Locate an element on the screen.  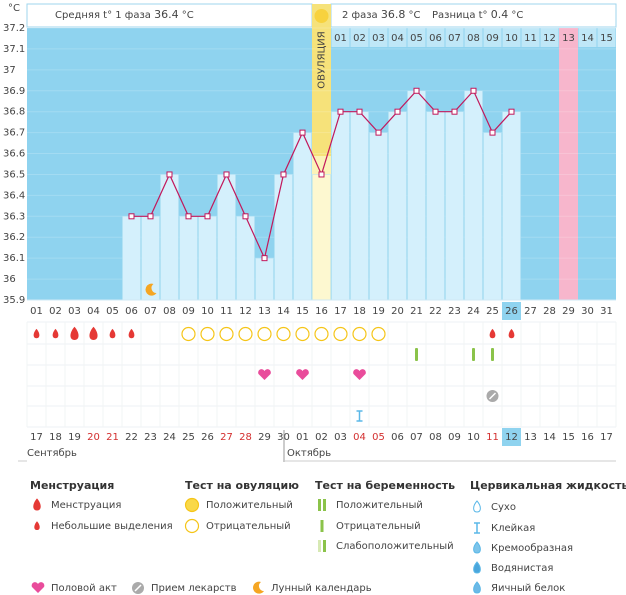
diff-label: Разница t° is located at coordinates (460, 15).